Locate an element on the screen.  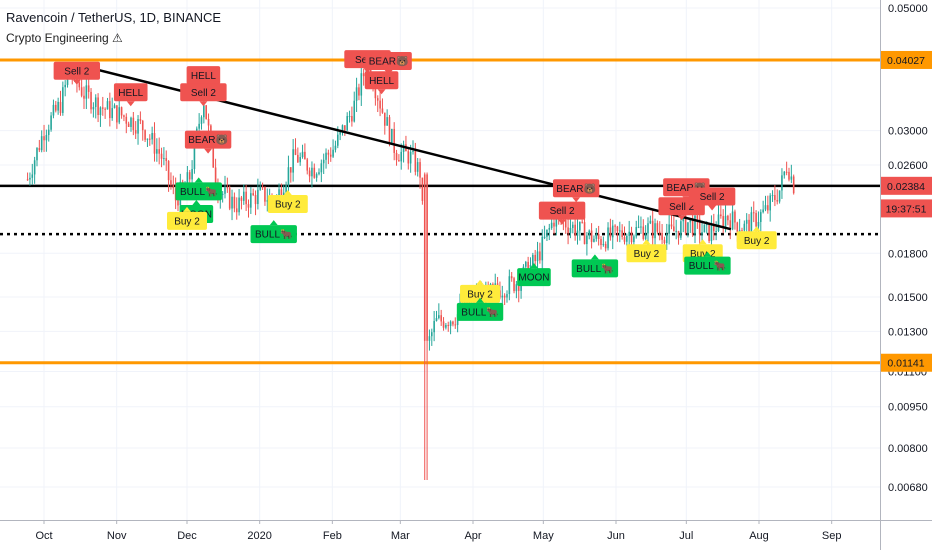
signal-label: Sell 2 is located at coordinates (712, 197).